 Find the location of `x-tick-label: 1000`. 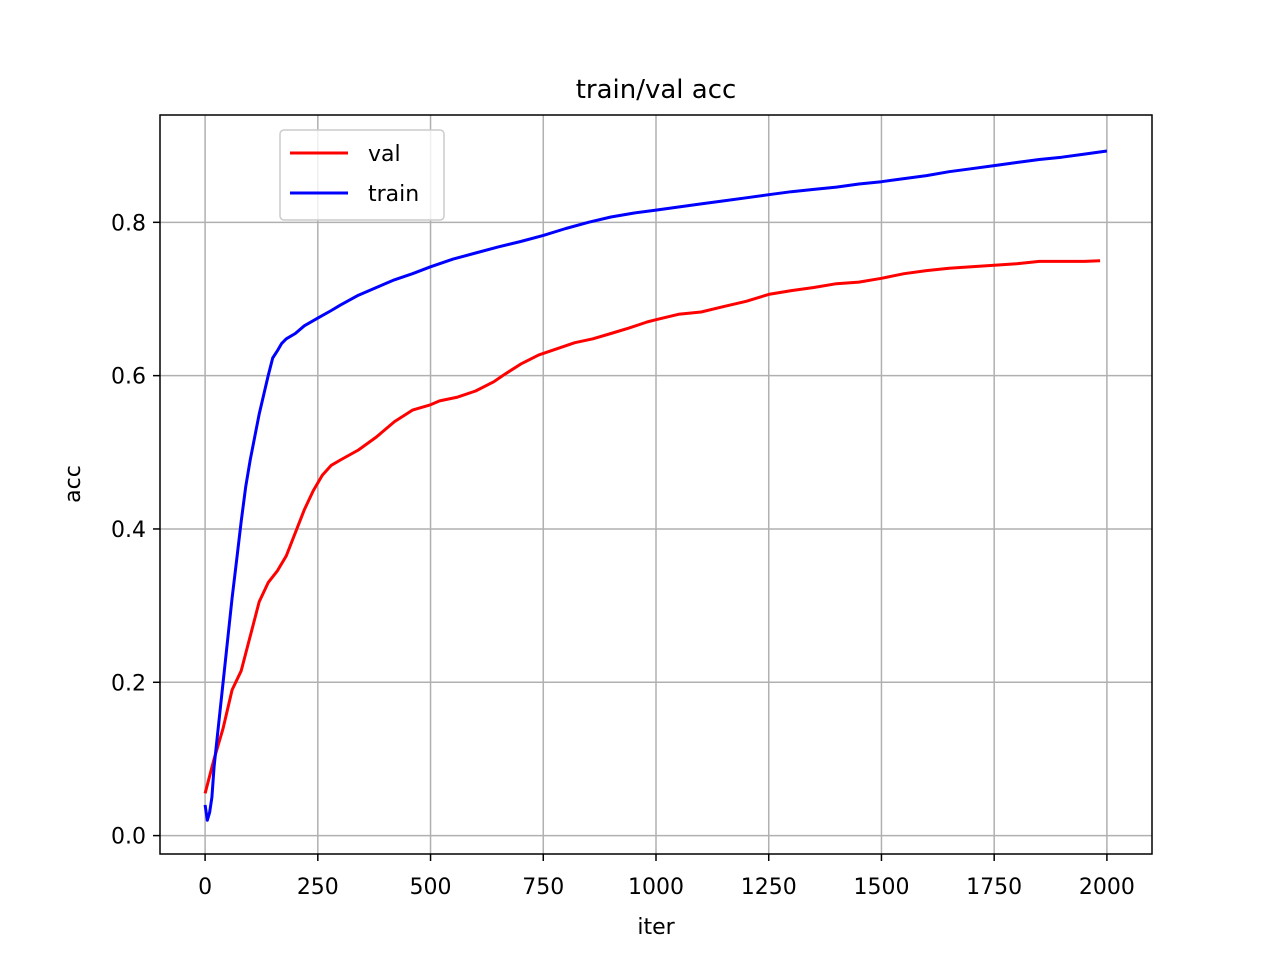

x-tick-label: 1000 is located at coordinates (656, 887).